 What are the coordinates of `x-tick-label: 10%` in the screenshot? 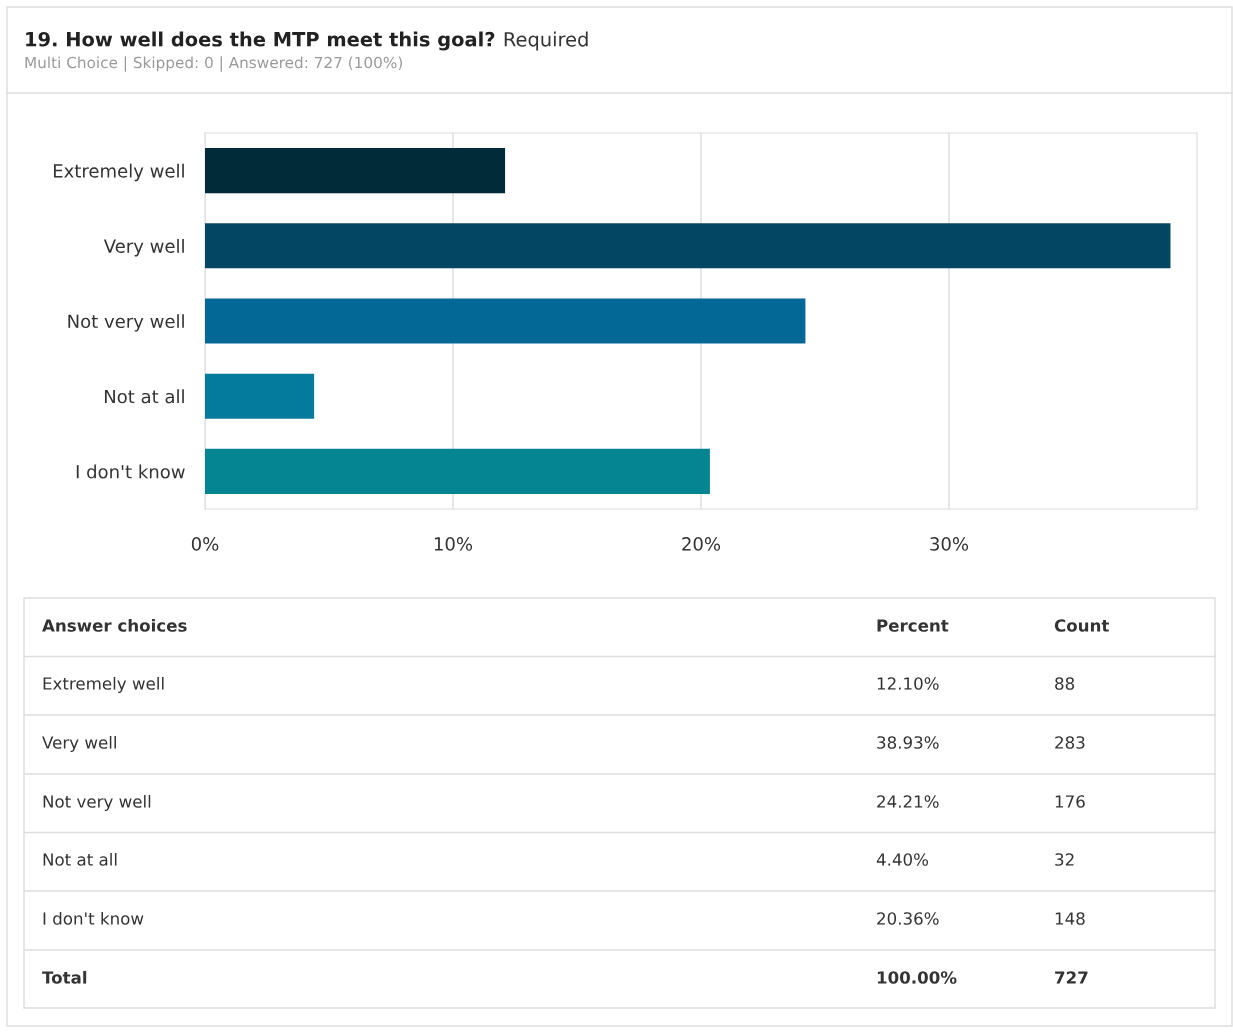 It's located at (453, 544).